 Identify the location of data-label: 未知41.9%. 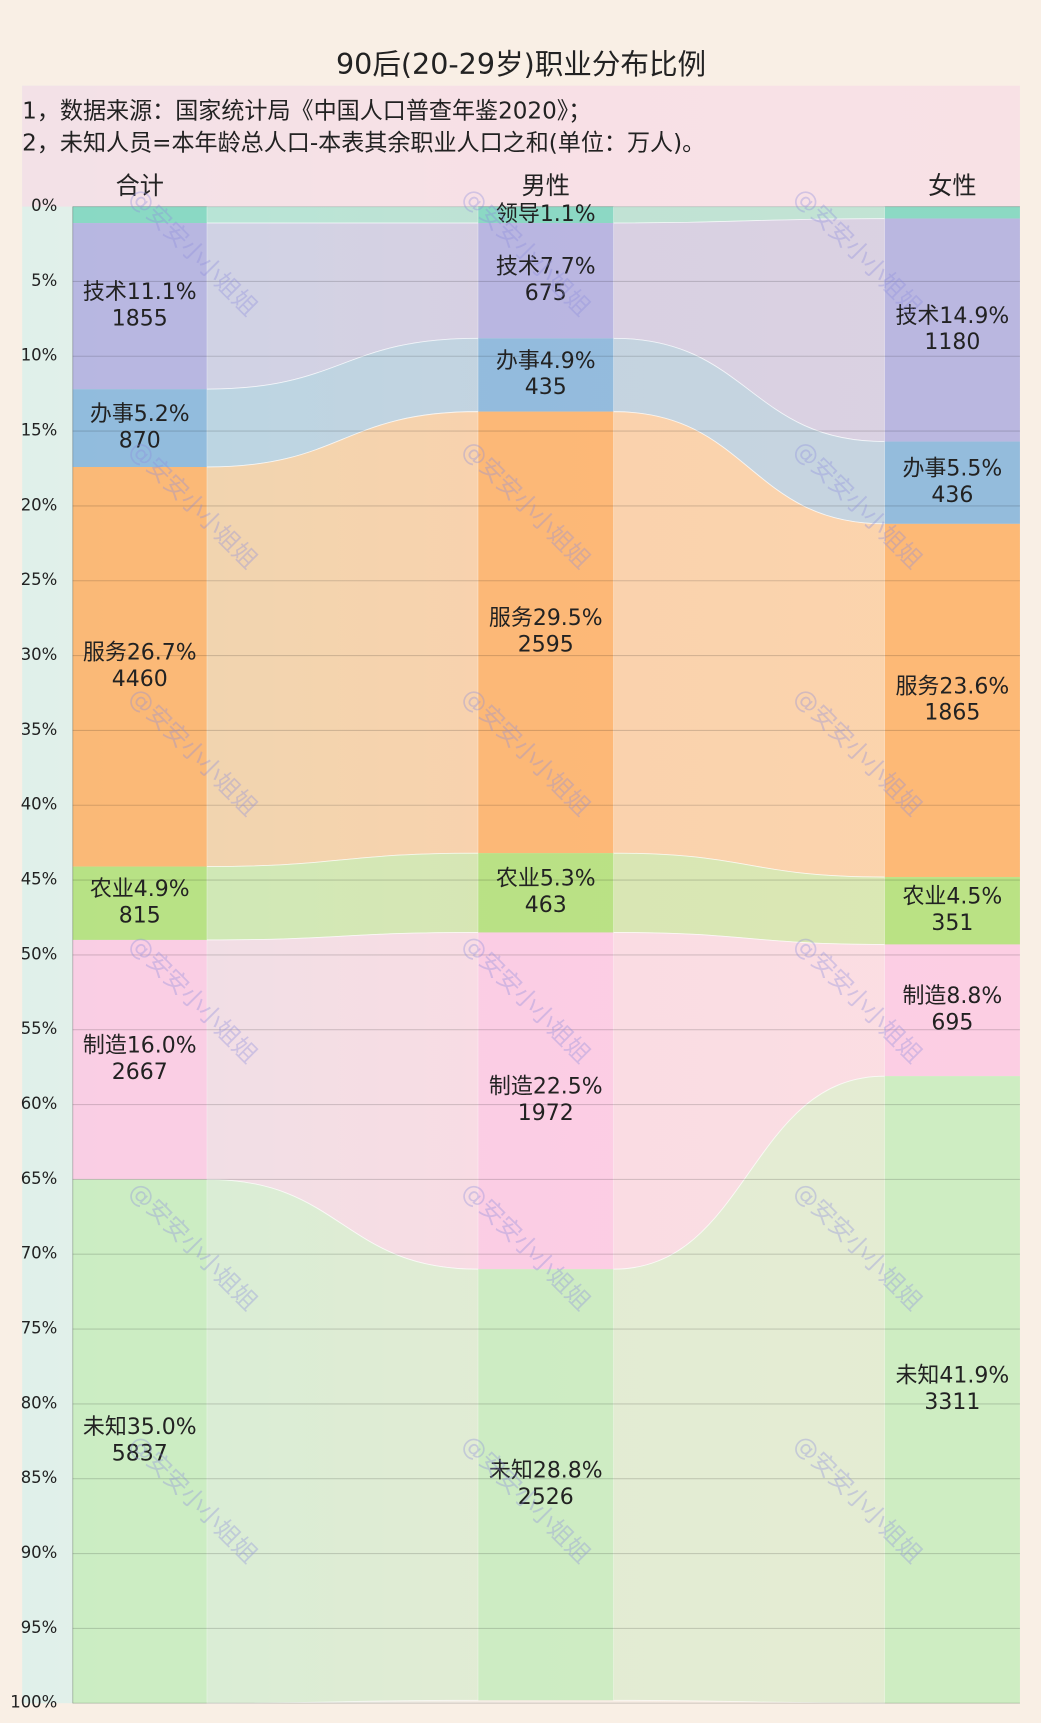
(952, 1375).